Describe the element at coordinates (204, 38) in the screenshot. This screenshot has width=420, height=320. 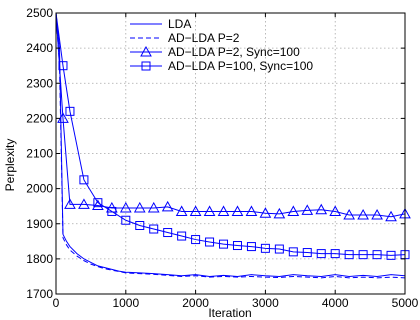
I see `legend-label: AD−LDA P=2` at that location.